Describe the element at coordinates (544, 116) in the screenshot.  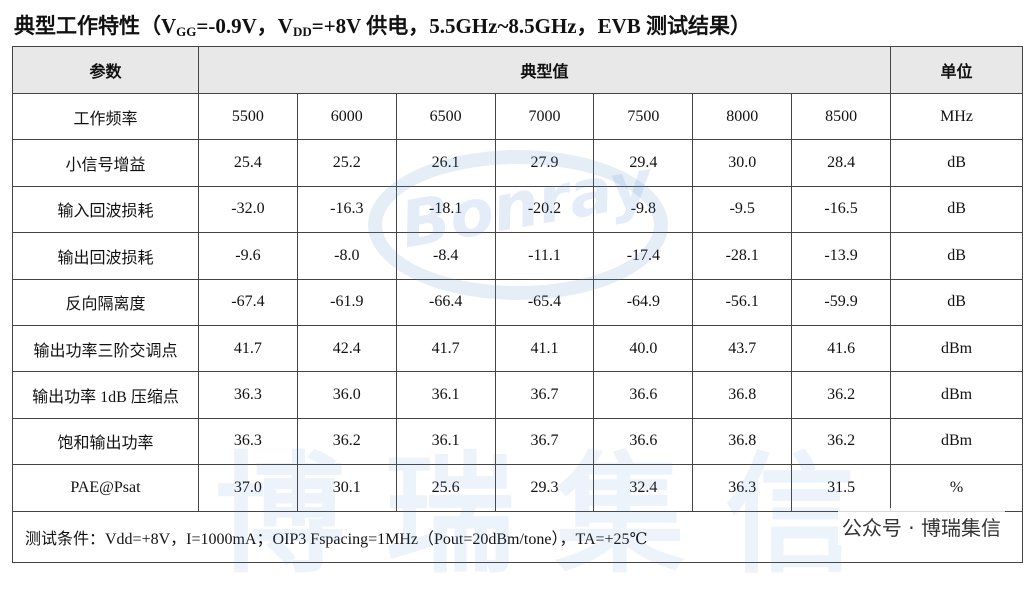
I see `value-cell: 7000` at that location.